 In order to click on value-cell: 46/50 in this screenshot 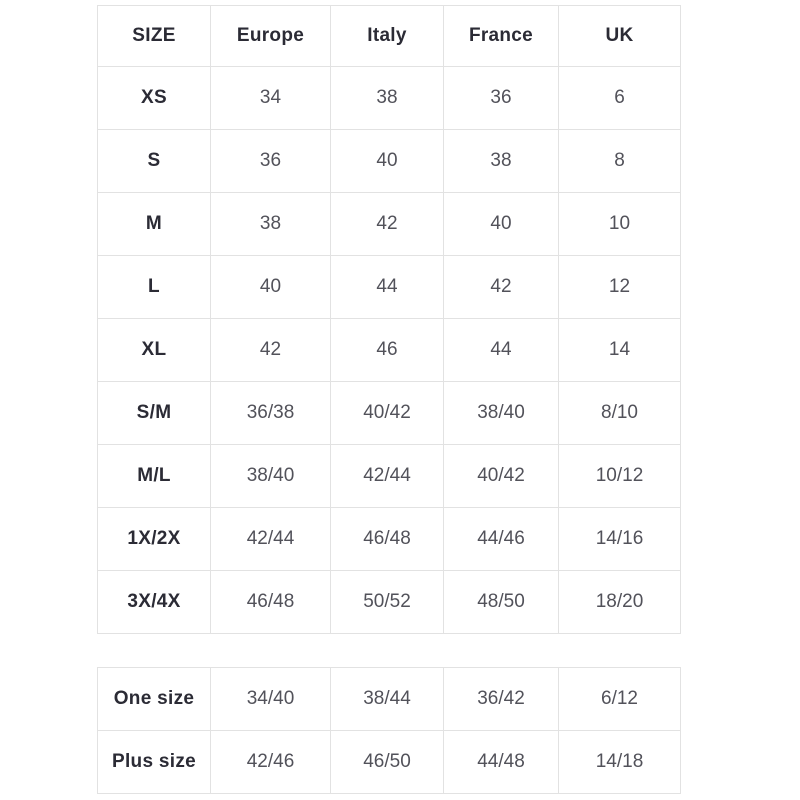, I will do `click(387, 762)`.